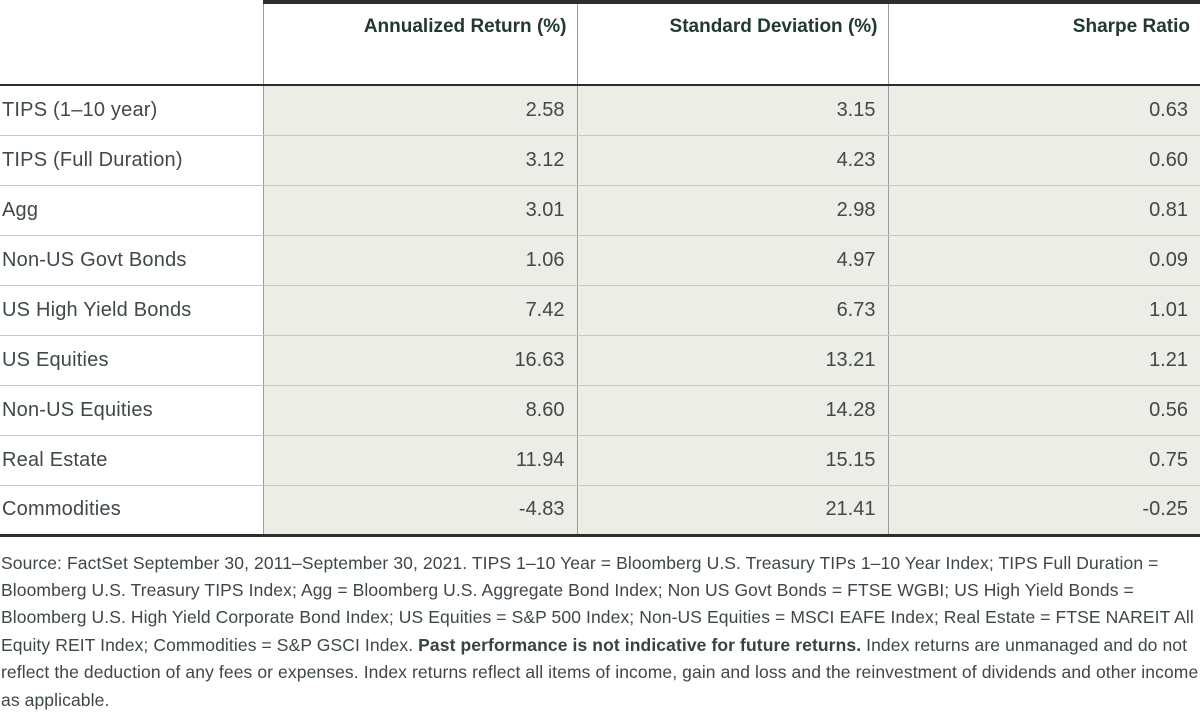  I want to click on table-row: Non-US Govt Bonds 1.06 4.97 0.09, so click(600, 260).